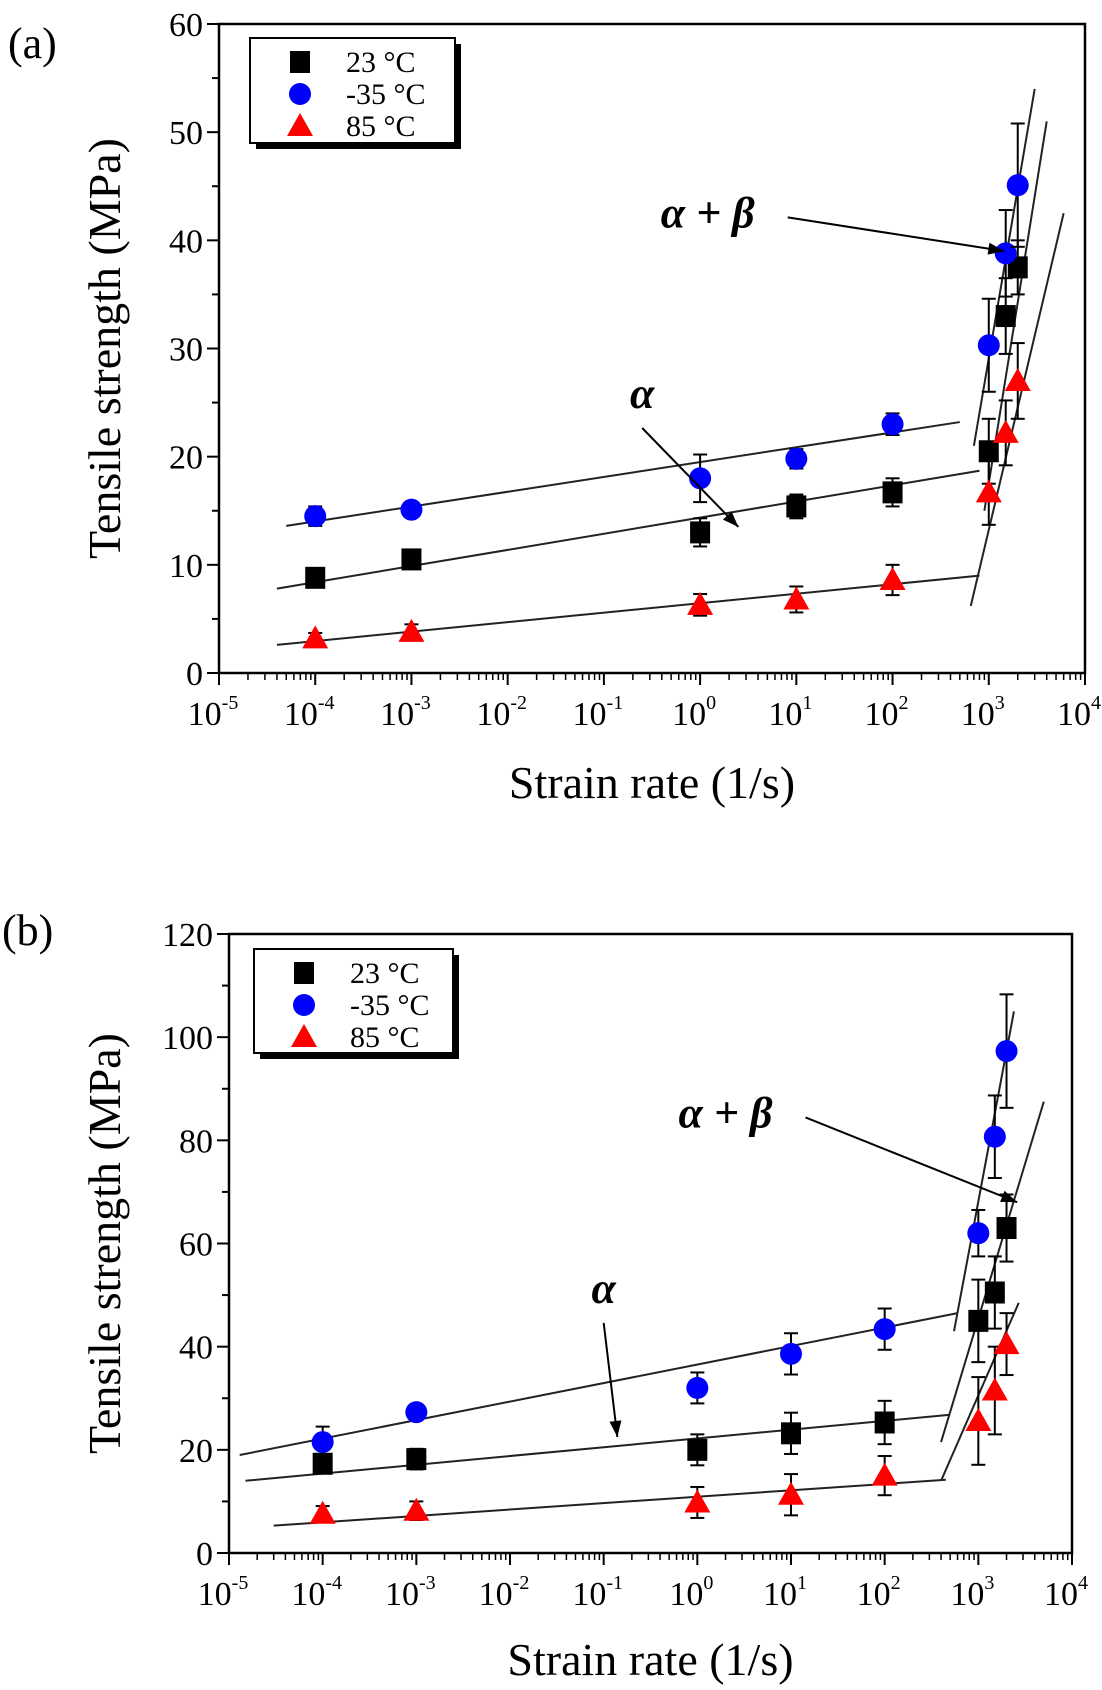 This screenshot has width=1102, height=1690. Describe the element at coordinates (32, 43) in the screenshot. I see `panel-label: (a)` at that location.